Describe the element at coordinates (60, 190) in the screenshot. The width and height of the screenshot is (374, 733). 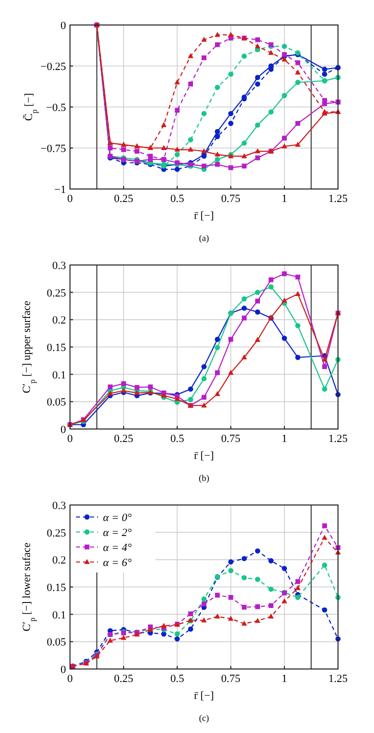
I see `y-tick-label: −1` at that location.